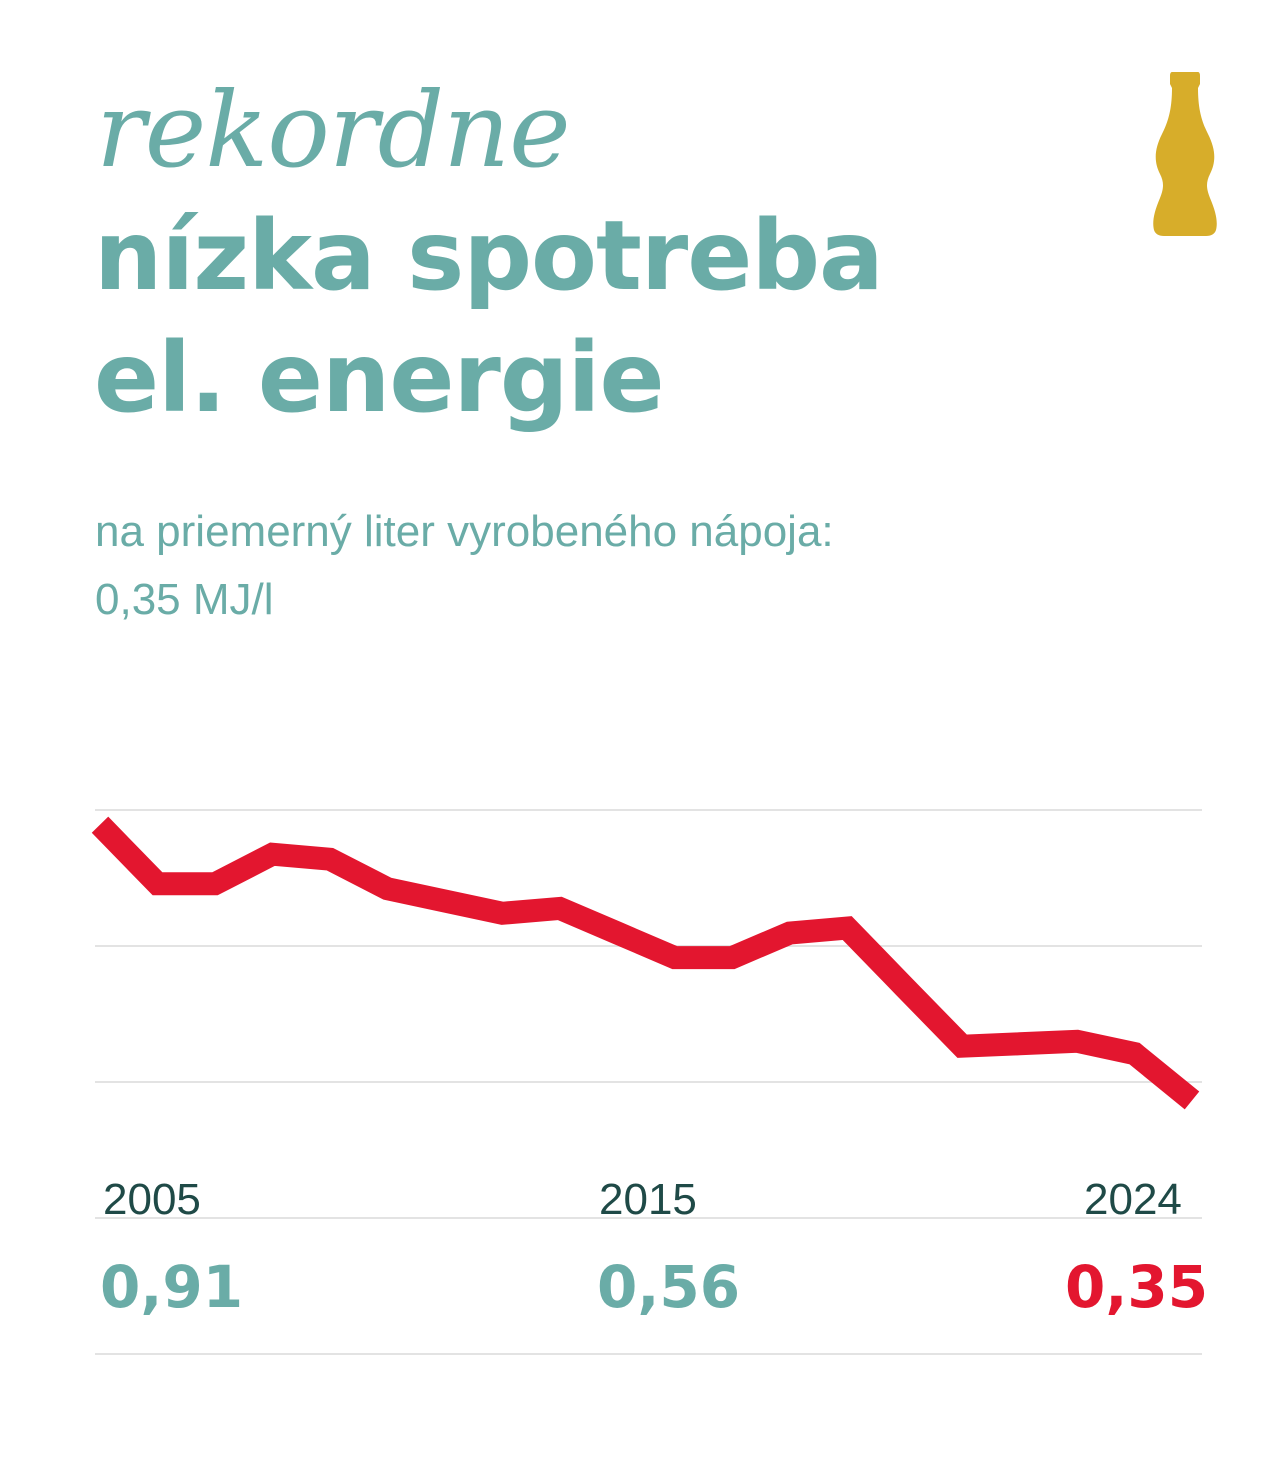 The width and height of the screenshot is (1280, 1477). Describe the element at coordinates (648, 1199) in the screenshot. I see `year-label-middle: 2015` at that location.